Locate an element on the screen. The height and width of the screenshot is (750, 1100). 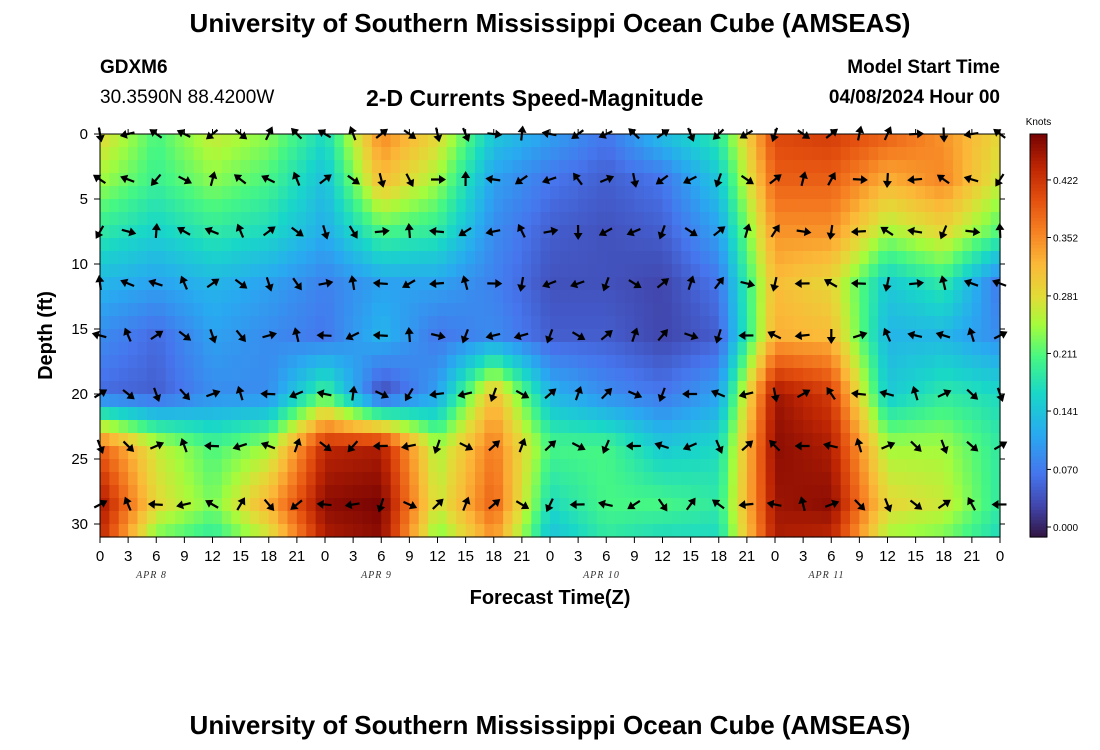
x-tick-label: 18 is located at coordinates (943, 556).